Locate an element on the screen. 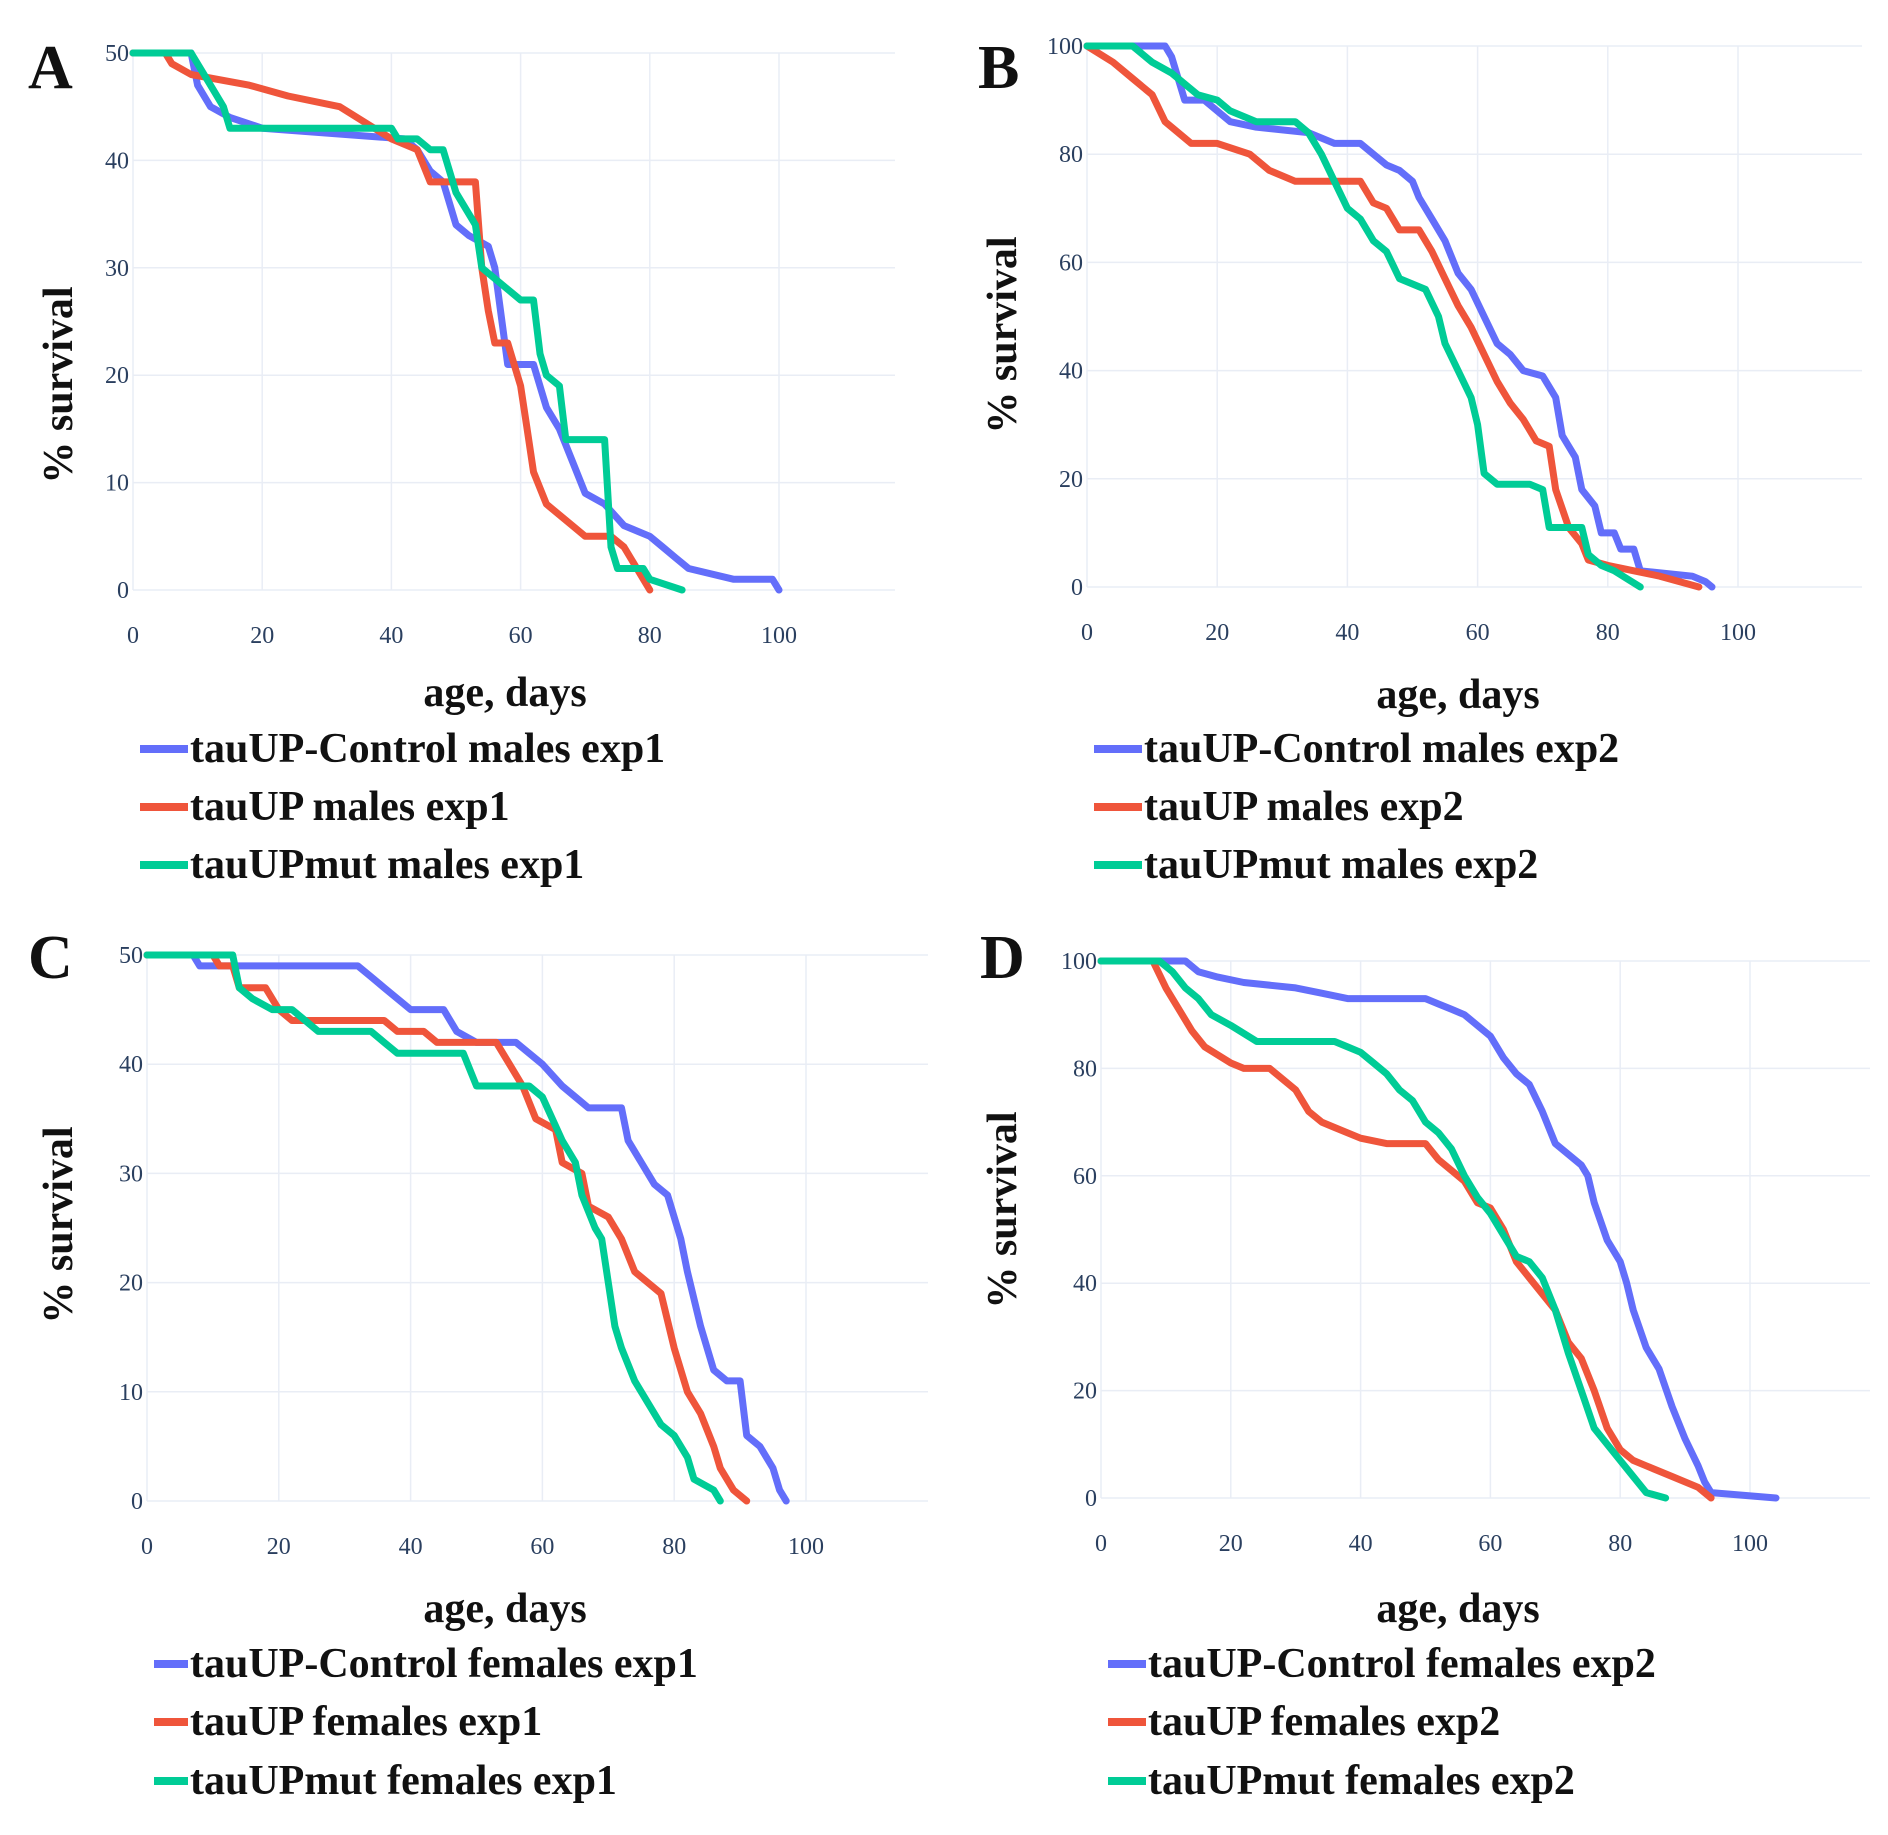  legend-item: tauUP males exp1 is located at coordinates (325, 807).